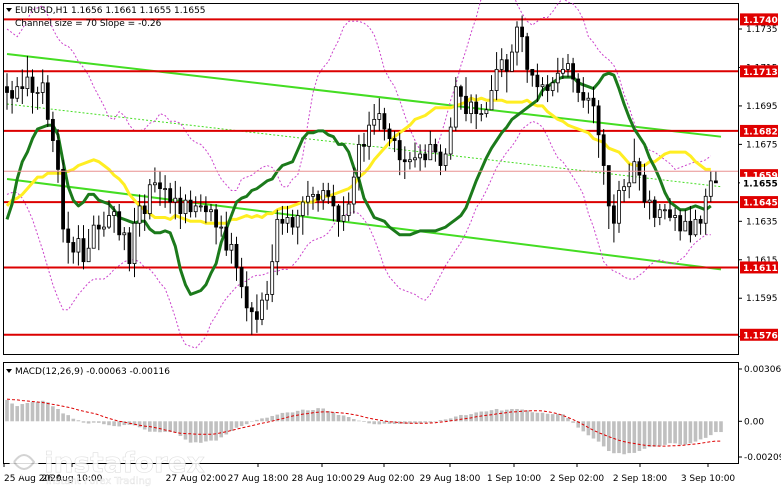 The image size is (781, 493). Describe the element at coordinates (88, 24) in the screenshot. I see `channel-info-label: Channel size = 70 Slope = -0.26` at that location.